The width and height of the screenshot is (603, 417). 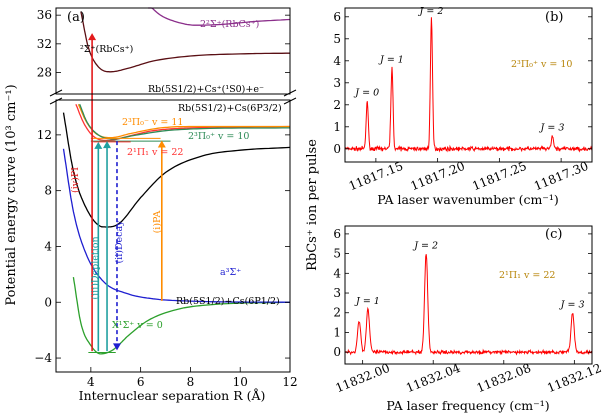 What do you see at coordinates (337, 105) in the screenshot?
I see `panel-b-ytick-label-2: 2` at bounding box center [337, 105].